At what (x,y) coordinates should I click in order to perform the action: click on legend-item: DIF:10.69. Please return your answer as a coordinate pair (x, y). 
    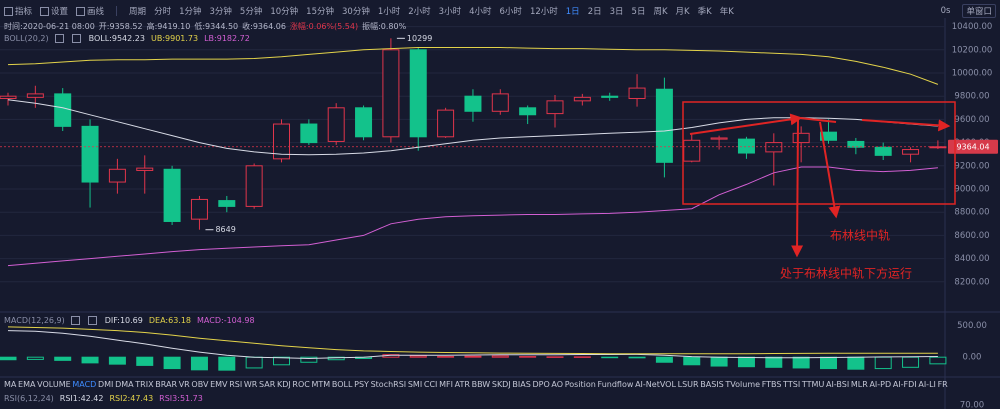
    Looking at the image, I should click on (123, 320).